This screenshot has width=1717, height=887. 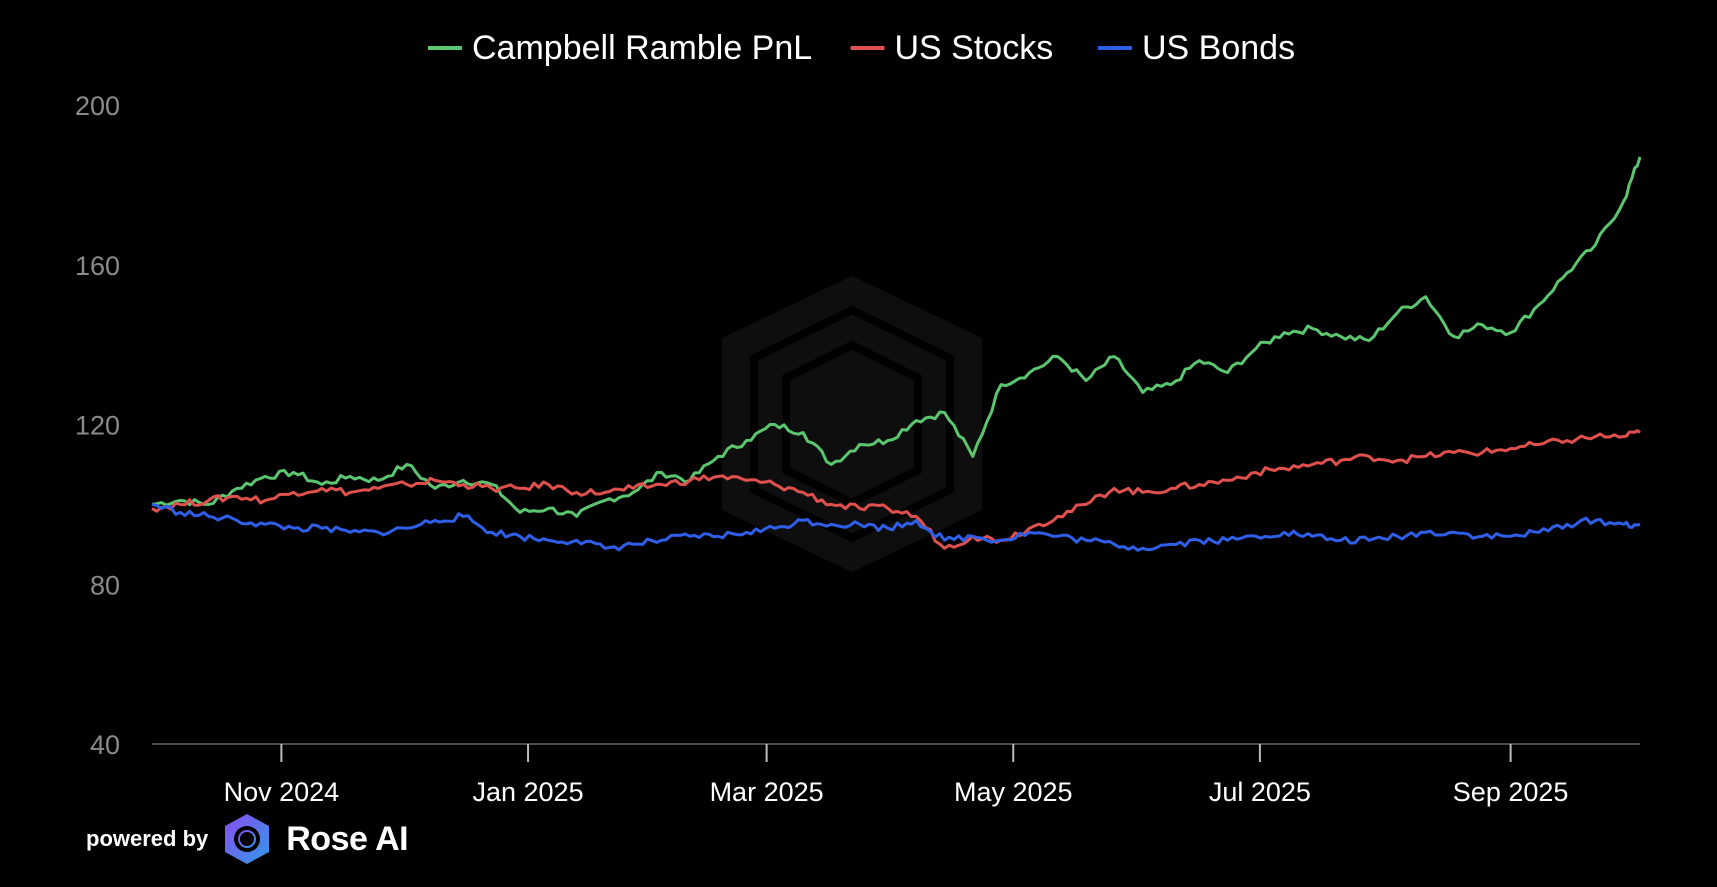 I want to click on legend-item: Campbell Ramble PnL, so click(x=620, y=48).